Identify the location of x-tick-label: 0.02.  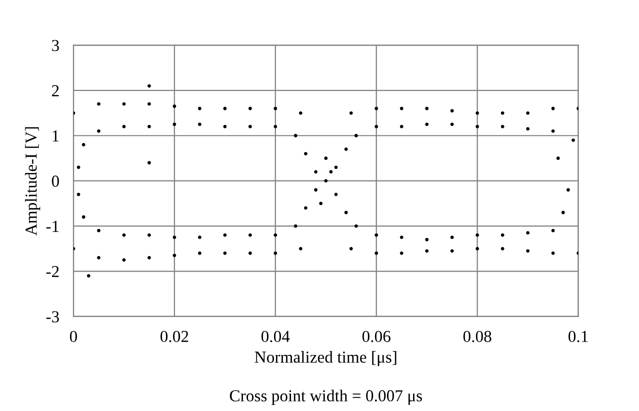
(174, 336).